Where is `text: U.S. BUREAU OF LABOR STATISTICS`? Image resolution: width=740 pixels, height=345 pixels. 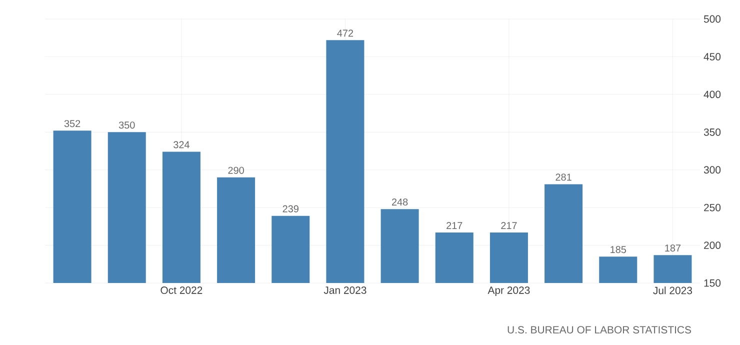 text: U.S. BUREAU OF LABOR STATISTICS is located at coordinates (600, 330).